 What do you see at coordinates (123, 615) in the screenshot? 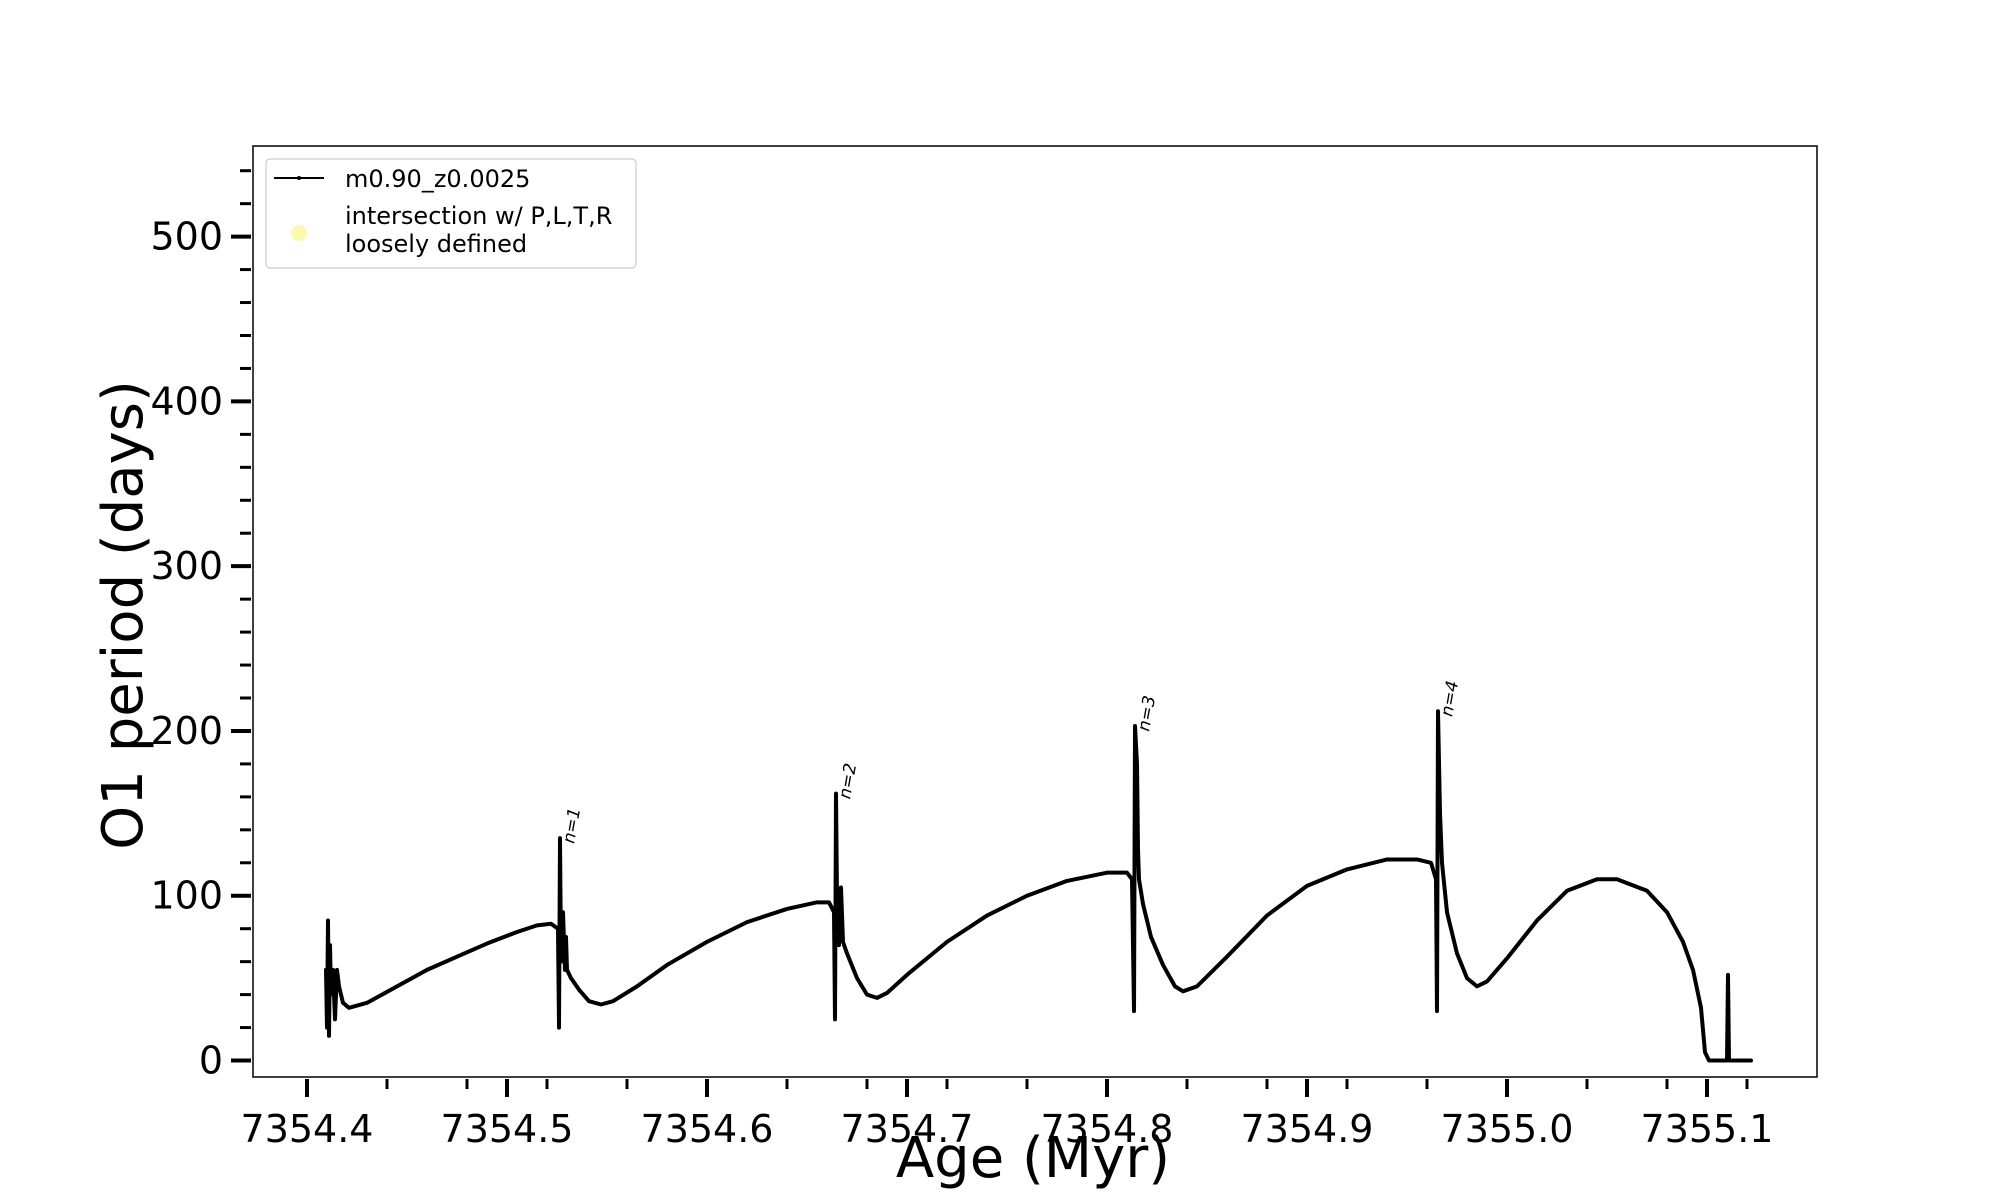
I see `y-axis-title: O1 period (days)` at bounding box center [123, 615].